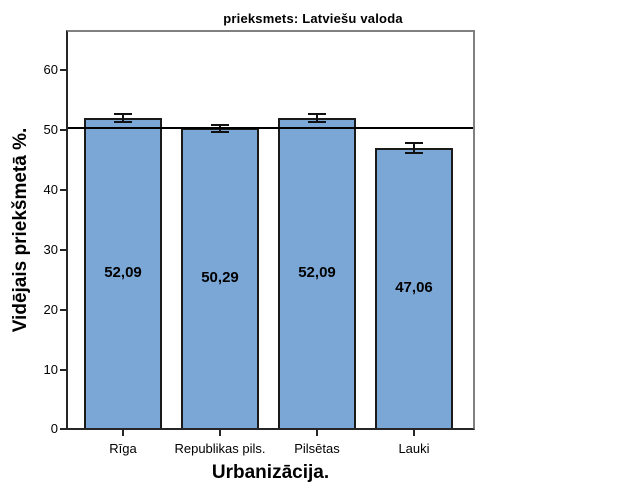 This screenshot has height=501, width=626. Describe the element at coordinates (50, 129) in the screenshot. I see `y-tick-label: 50` at that location.